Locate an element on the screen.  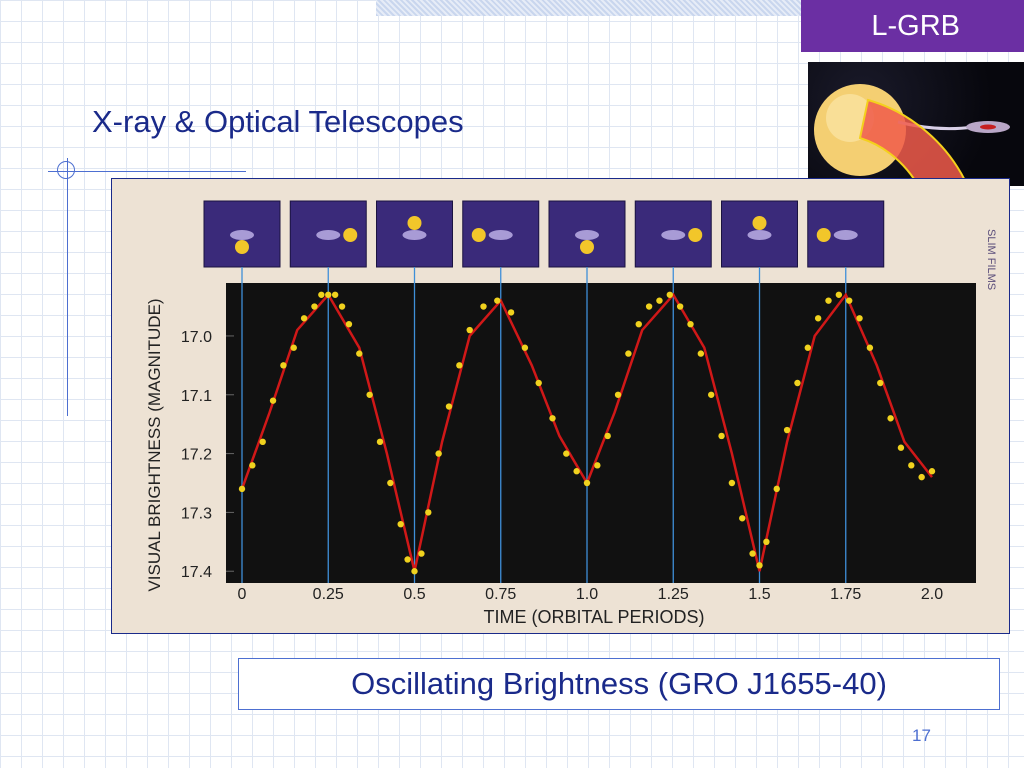
x-tick-labels: 0 0.25 0.5 0.75 1.0 1.25 1.5 1.75 2.0 is located at coordinates (591, 594).